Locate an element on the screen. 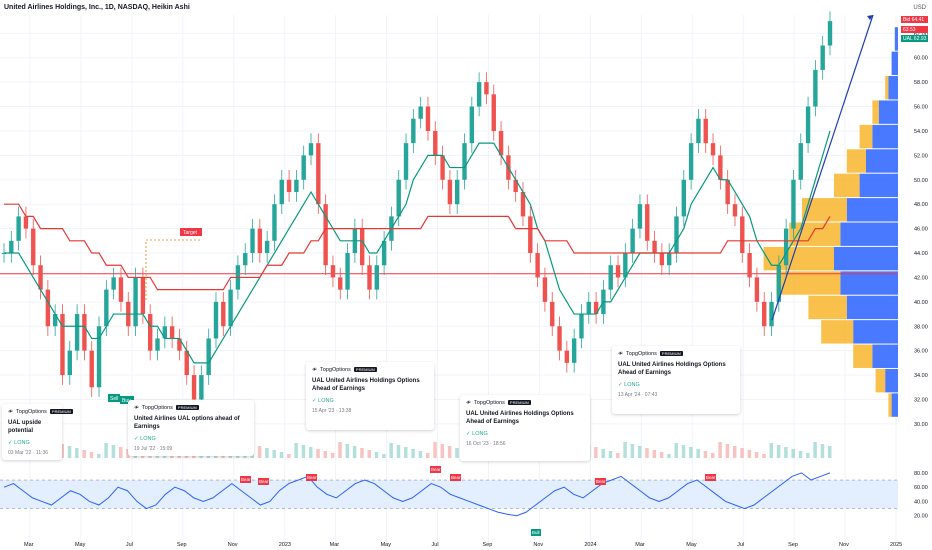 This screenshot has height=550, width=932. price-box-label: UAL 62.93 is located at coordinates (915, 39).